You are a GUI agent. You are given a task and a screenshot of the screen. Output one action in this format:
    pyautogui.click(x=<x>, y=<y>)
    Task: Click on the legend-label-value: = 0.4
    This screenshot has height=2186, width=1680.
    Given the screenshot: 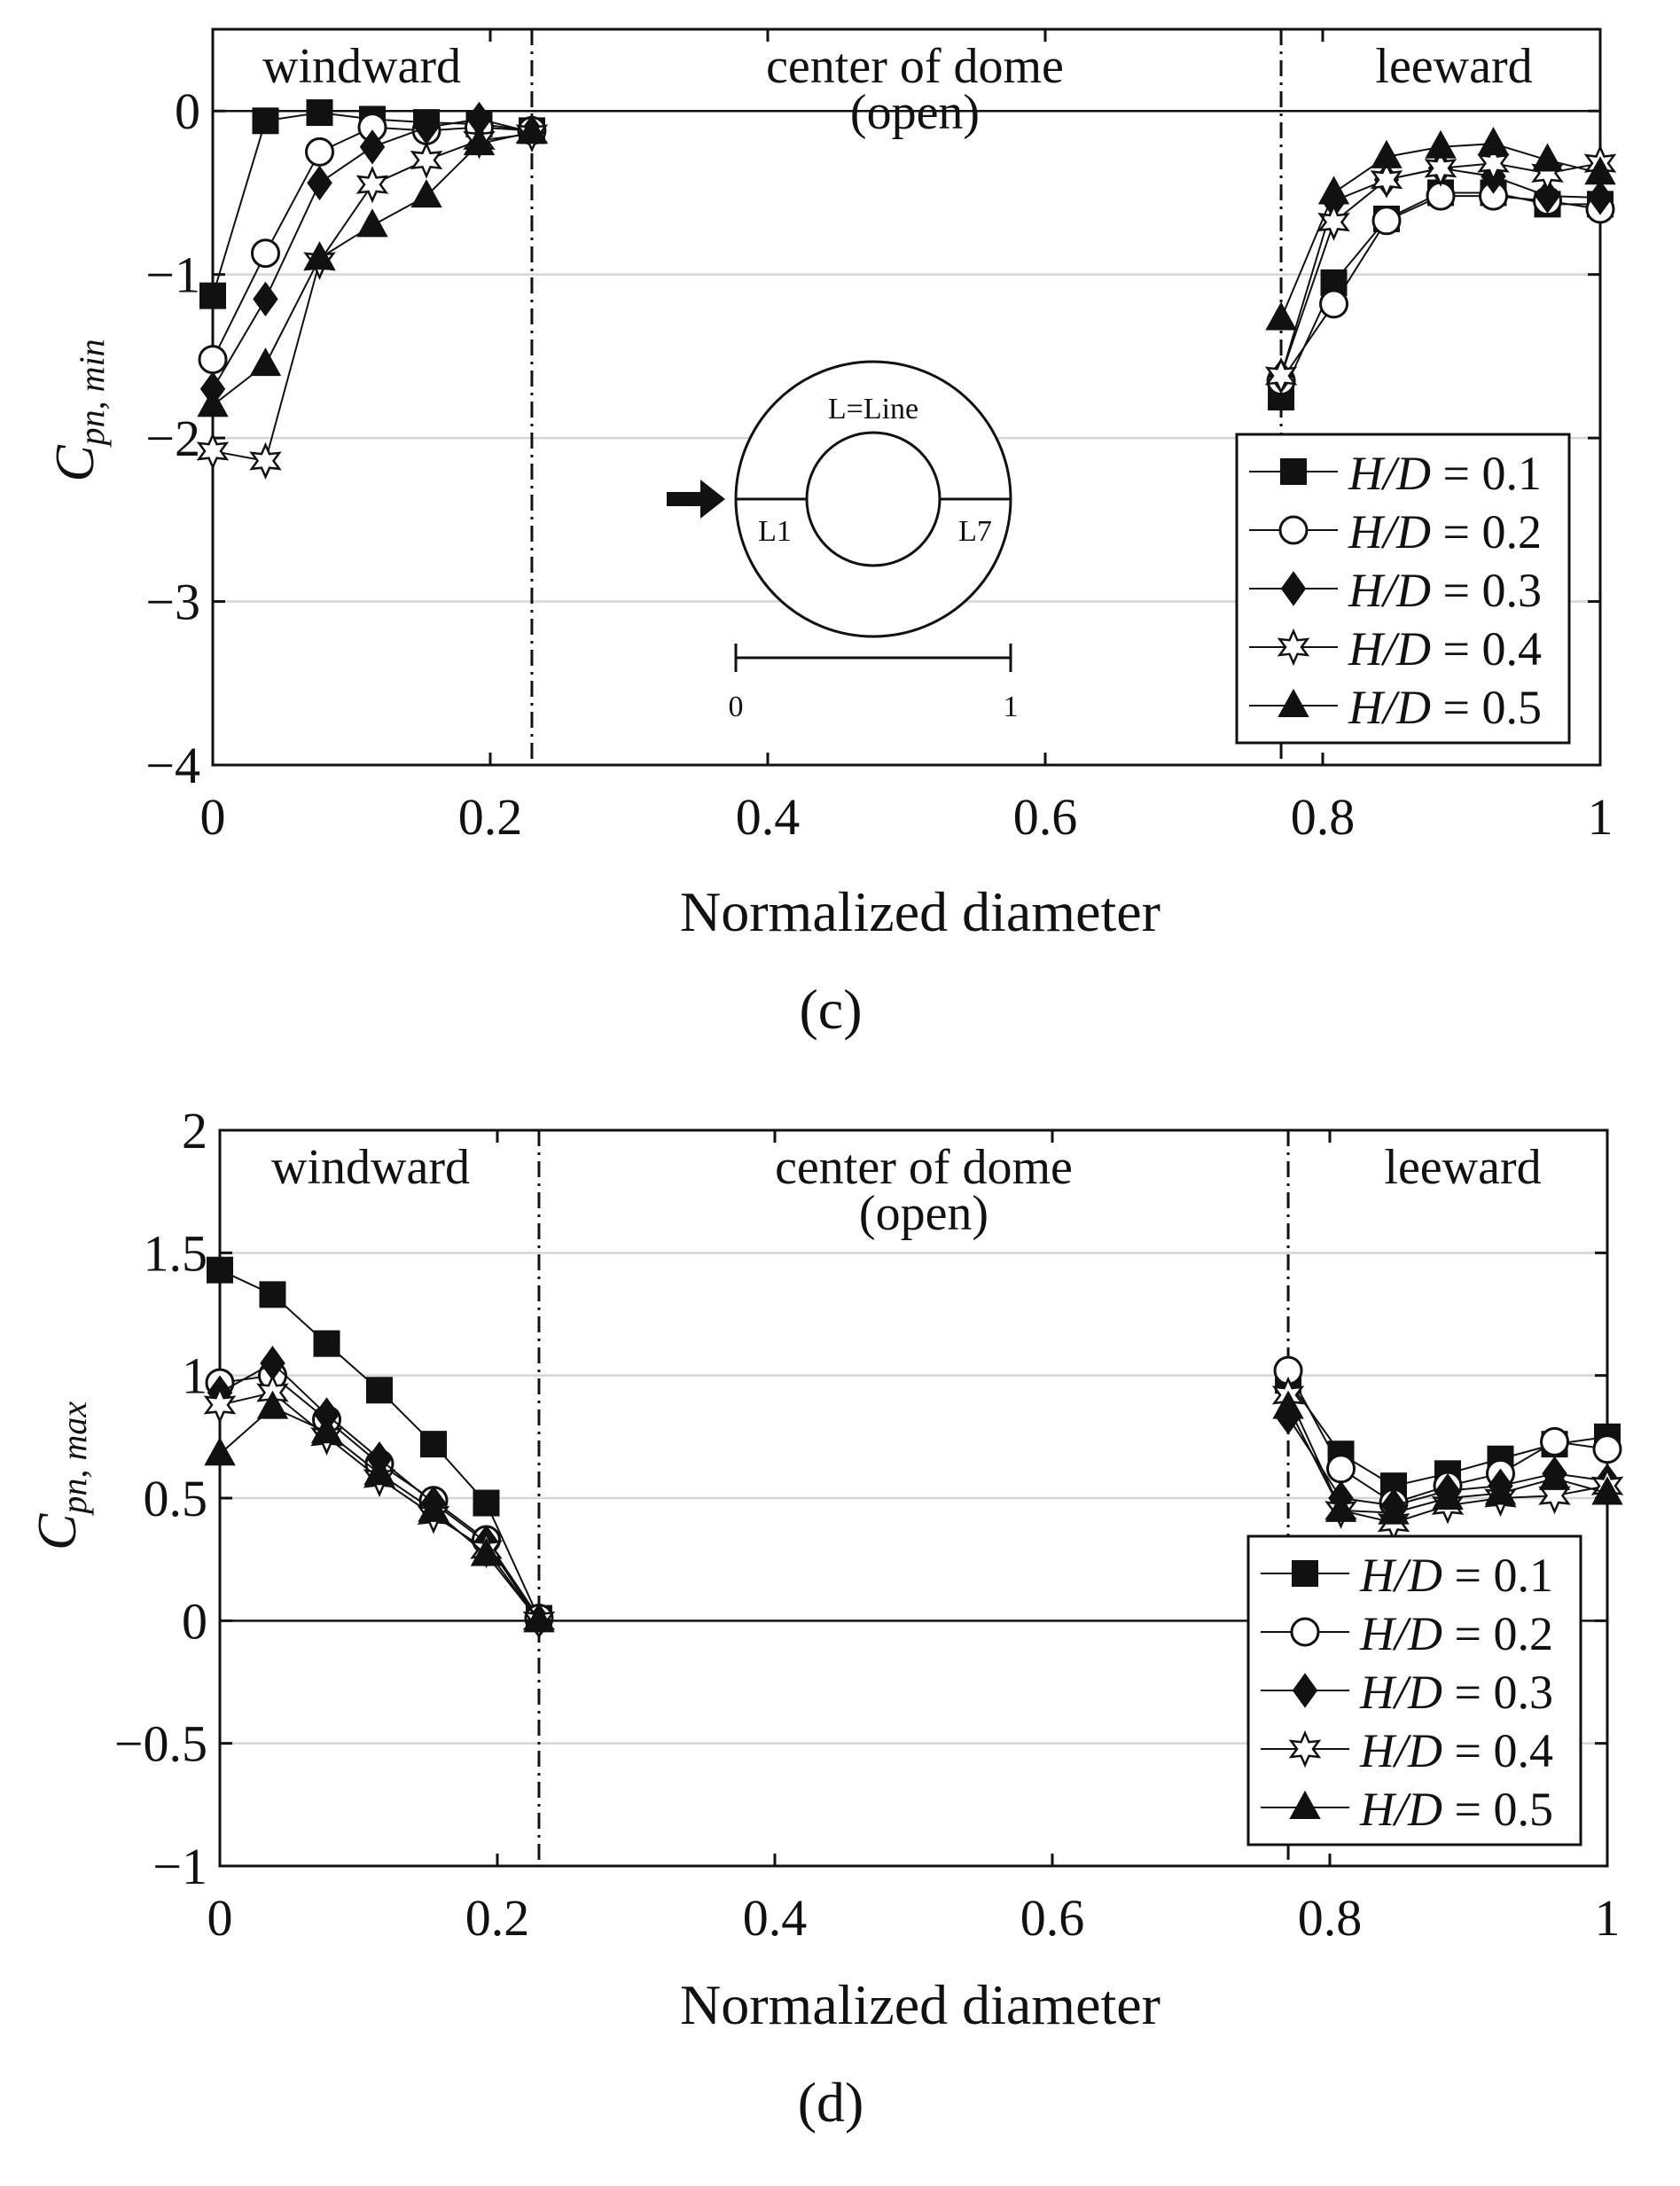 What is the action you would take?
    pyautogui.click(x=1486, y=648)
    